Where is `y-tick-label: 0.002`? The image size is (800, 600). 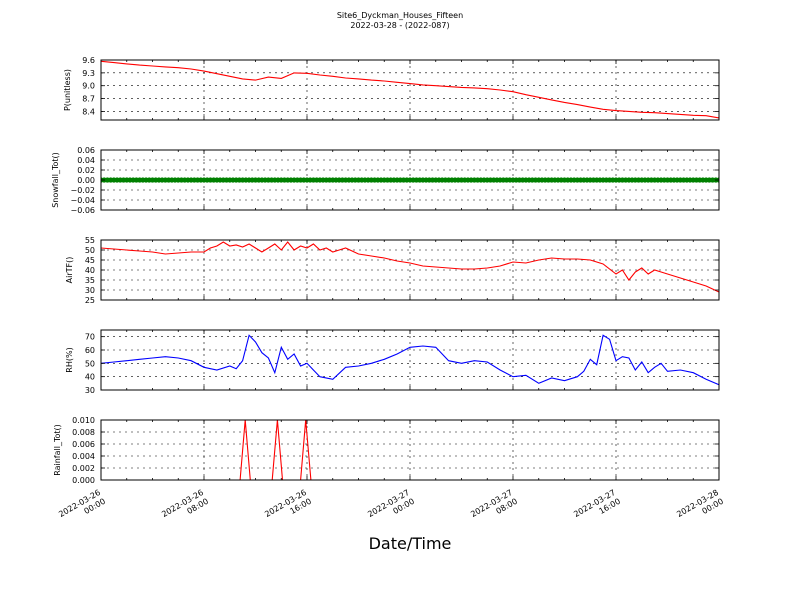 y-tick-label: 0.002 is located at coordinates (83, 468).